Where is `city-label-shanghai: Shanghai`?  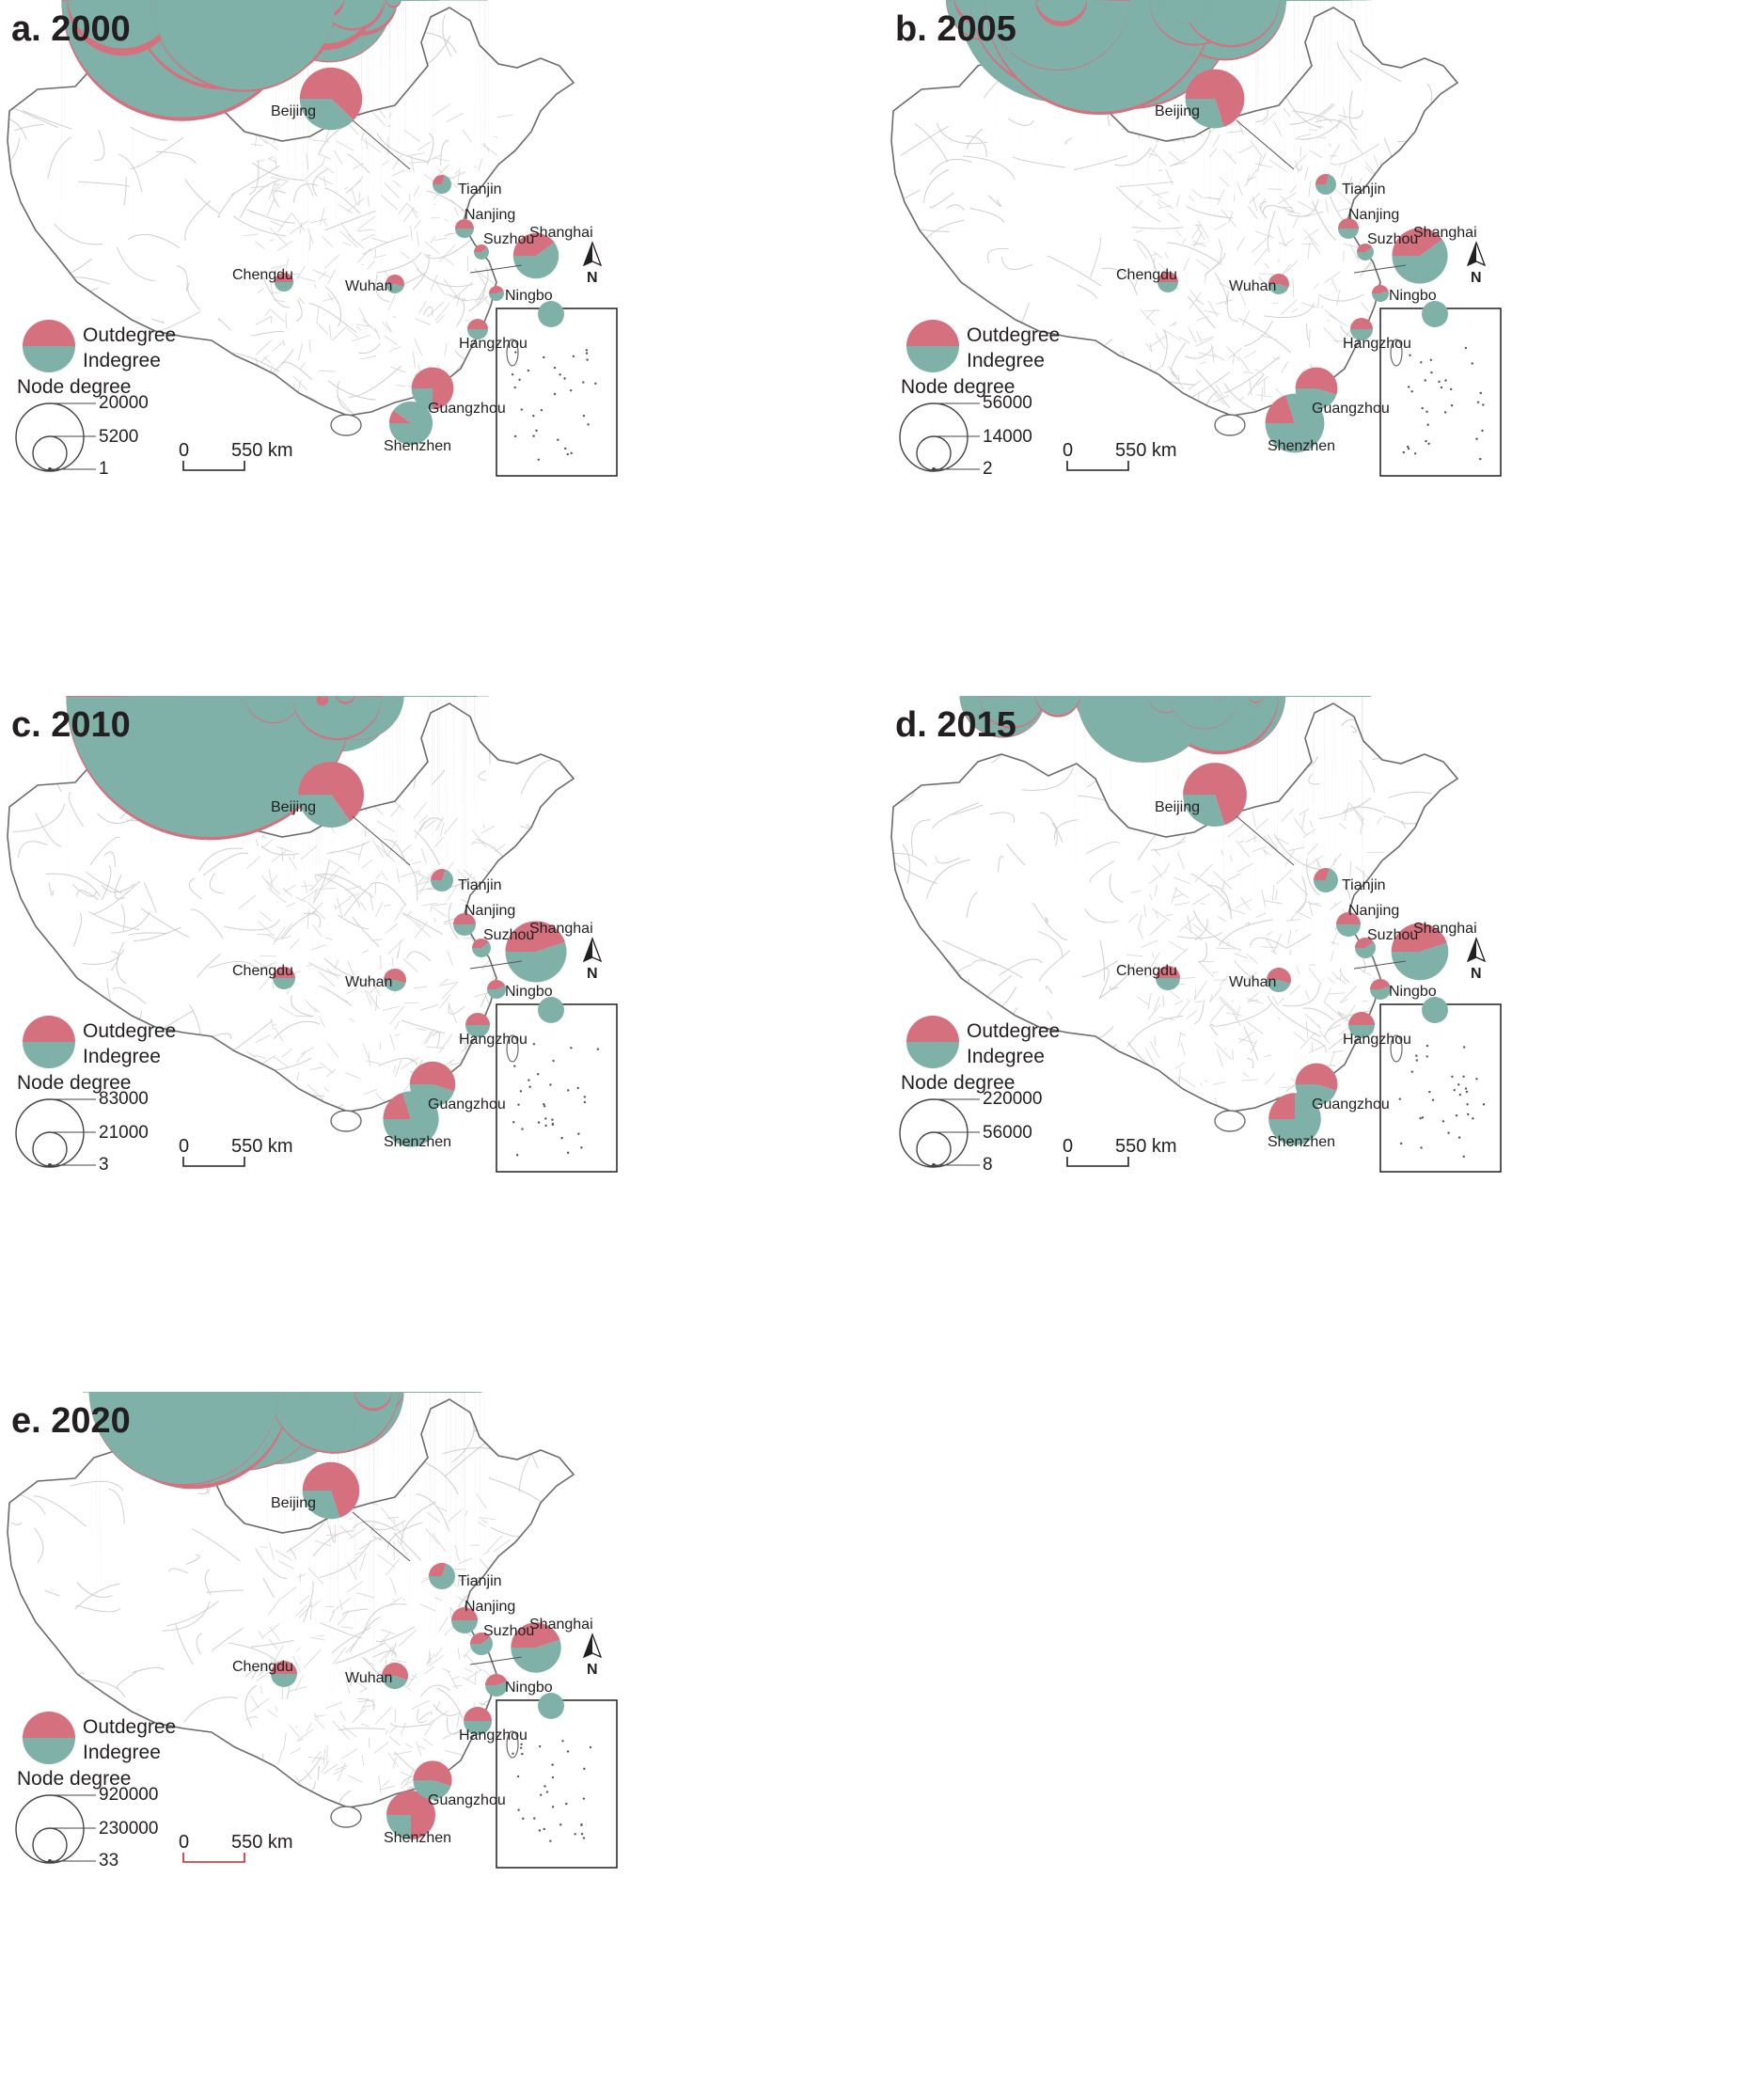 city-label-shanghai: Shanghai is located at coordinates (1445, 234).